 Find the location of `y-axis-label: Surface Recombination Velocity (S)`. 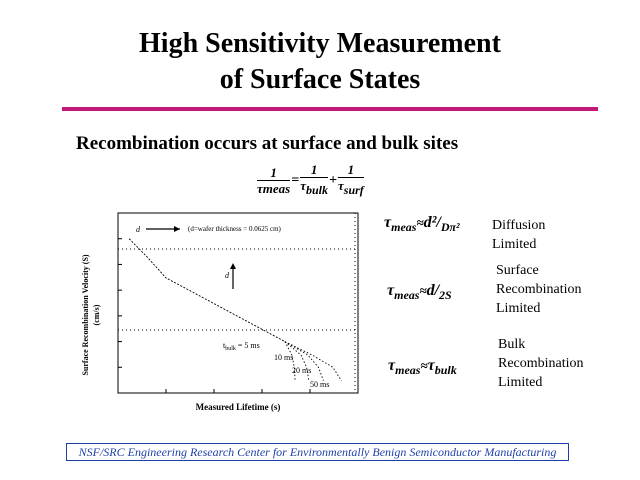

y-axis-label: Surface Recombination Velocity (S) is located at coordinates (85, 314).